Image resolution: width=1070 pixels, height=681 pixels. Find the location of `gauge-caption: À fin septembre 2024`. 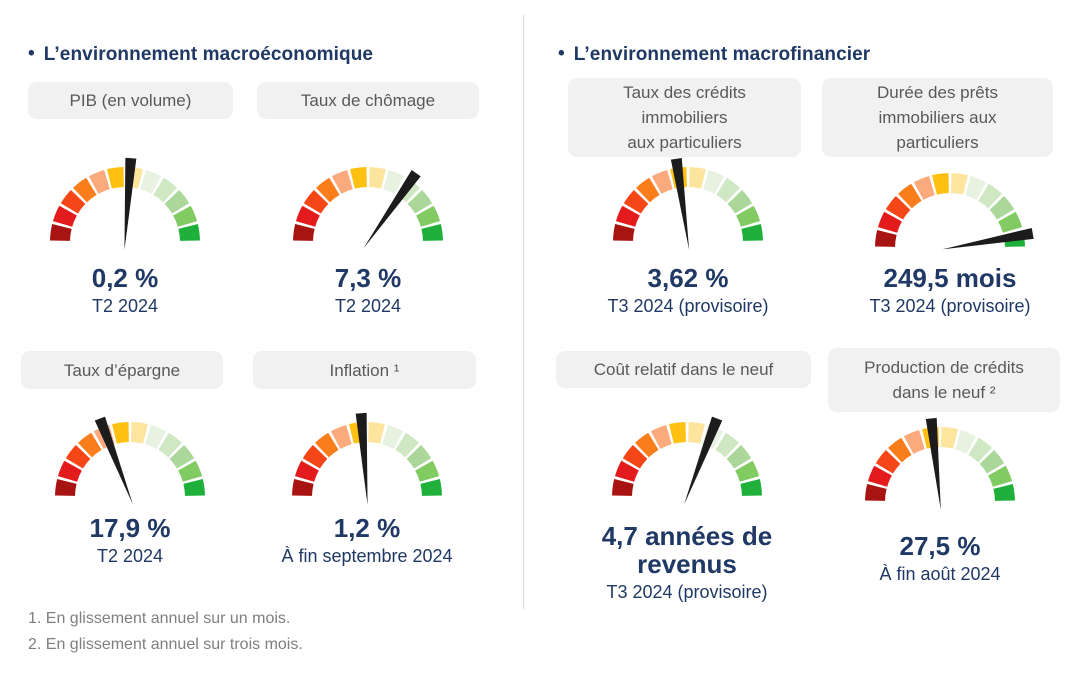

gauge-caption: À fin septembre 2024 is located at coordinates (367, 556).